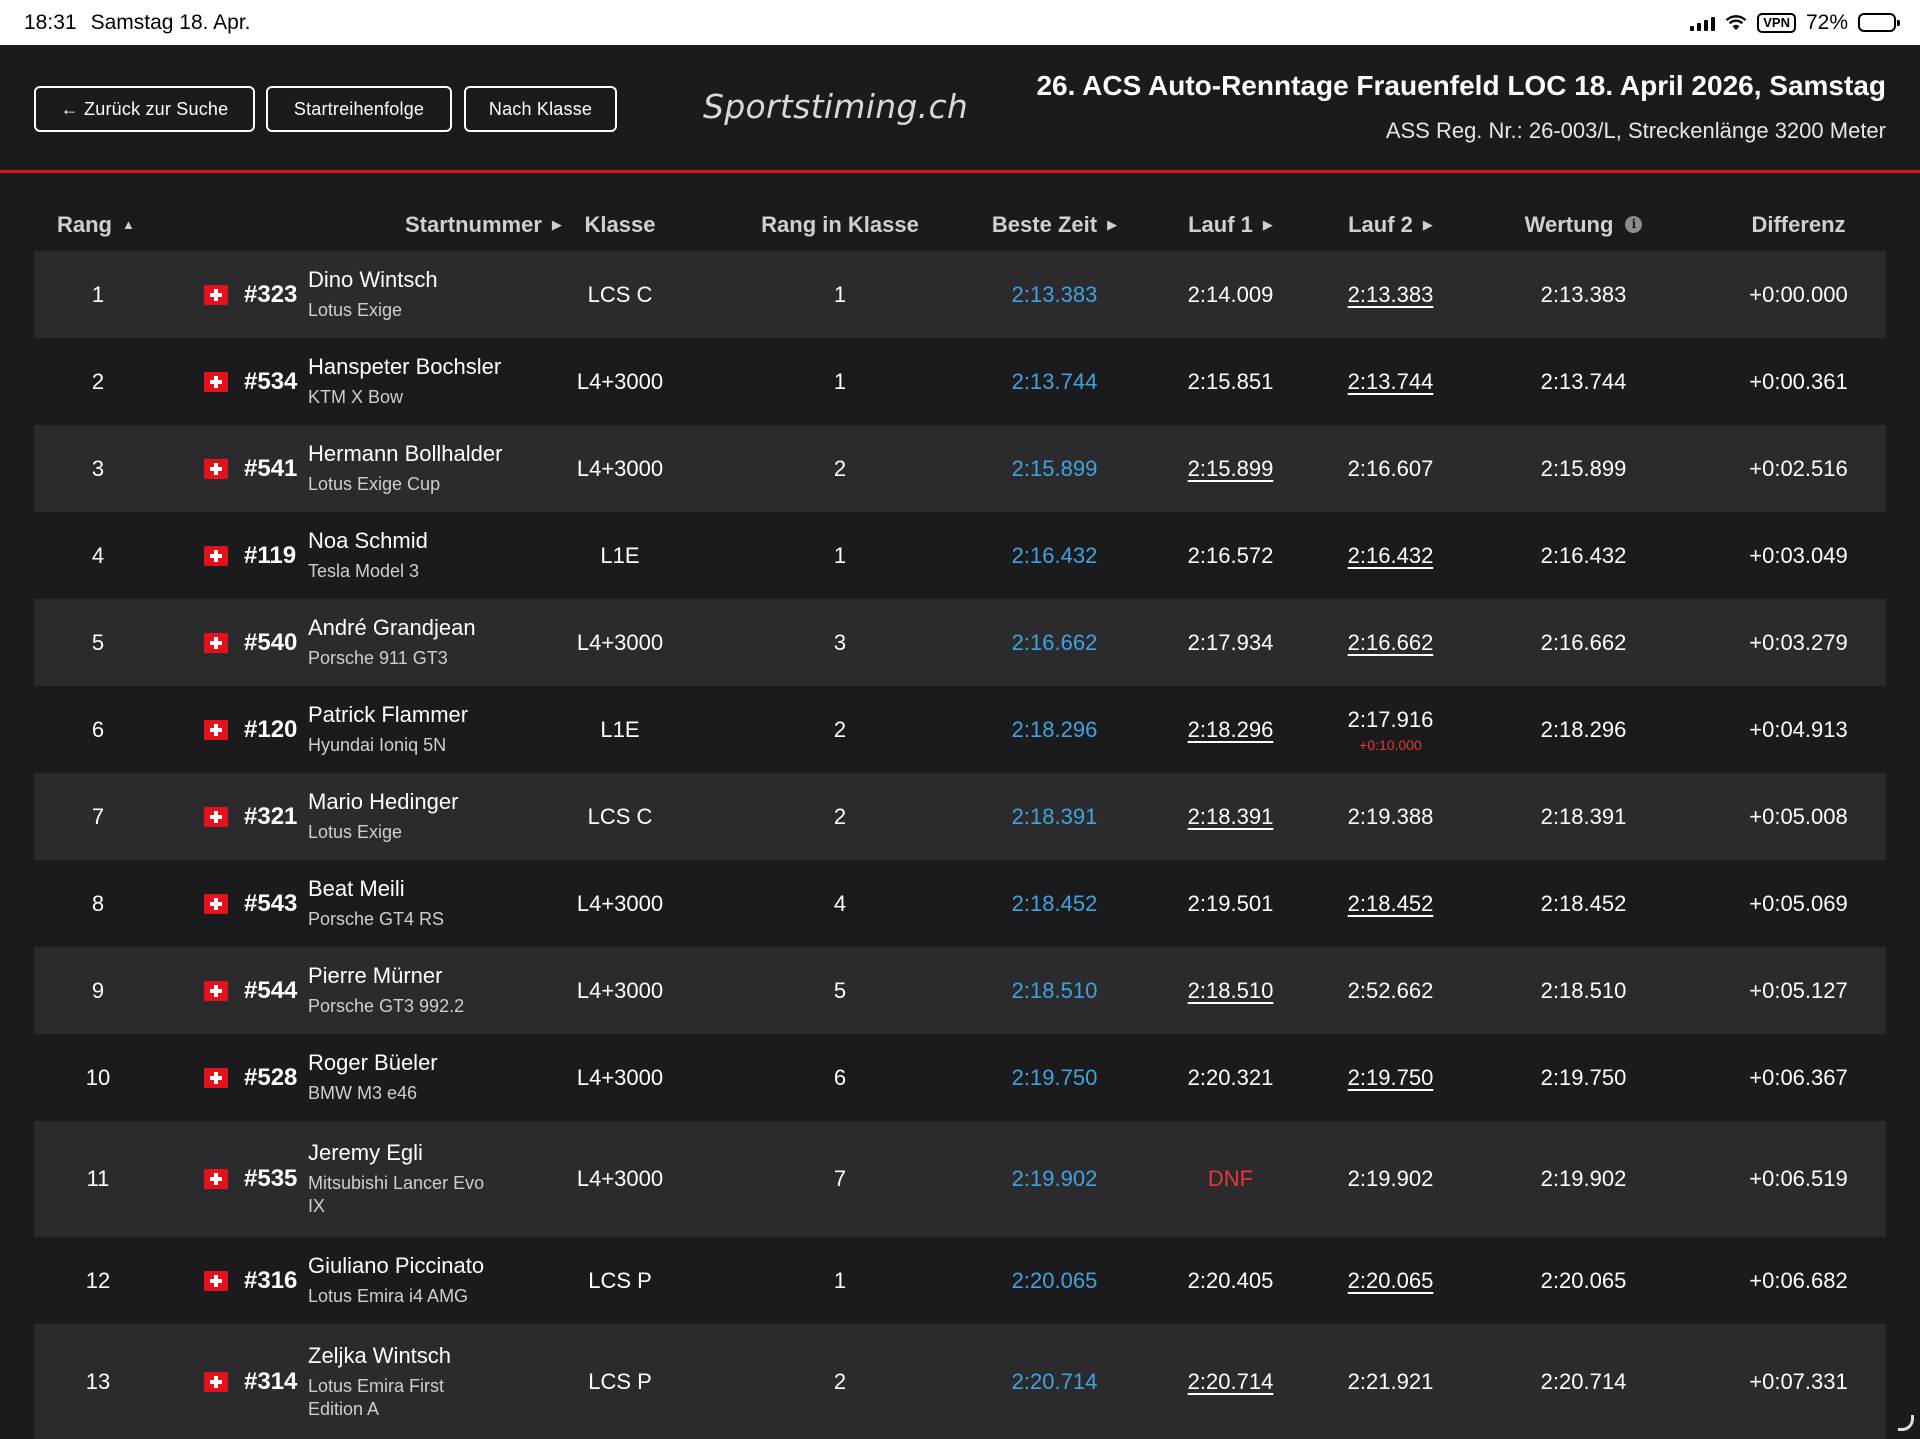  What do you see at coordinates (347, 990) in the screenshot?
I see `cell-startnummer: #544 Pierre Mürner Porsche GT3 992.2` at bounding box center [347, 990].